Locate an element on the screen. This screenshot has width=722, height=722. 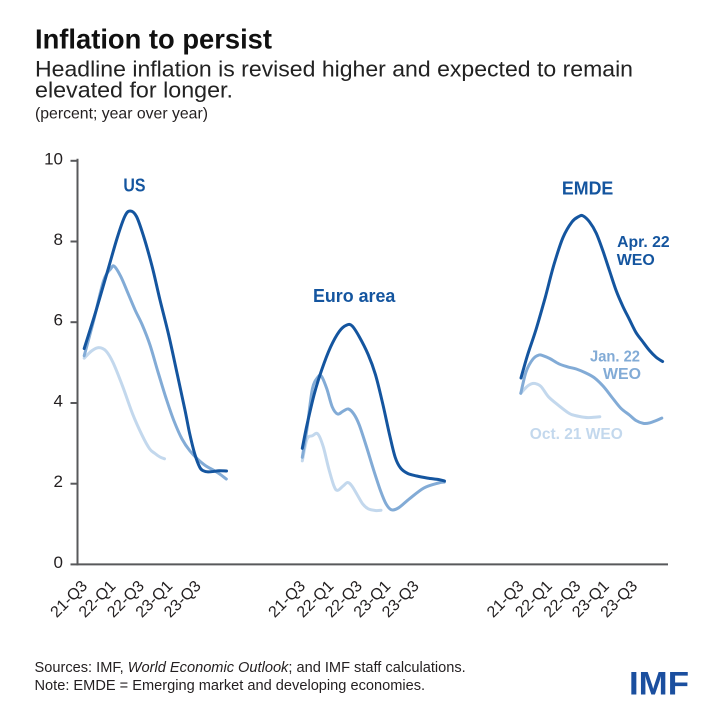
svg-text: EMDE is located at coordinates (587, 188).